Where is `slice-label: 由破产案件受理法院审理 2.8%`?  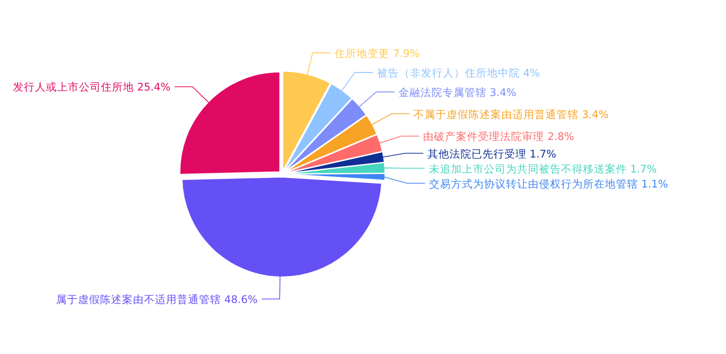
slice-label: 由破产案件受理法院审理 2.8% is located at coordinates (498, 137).